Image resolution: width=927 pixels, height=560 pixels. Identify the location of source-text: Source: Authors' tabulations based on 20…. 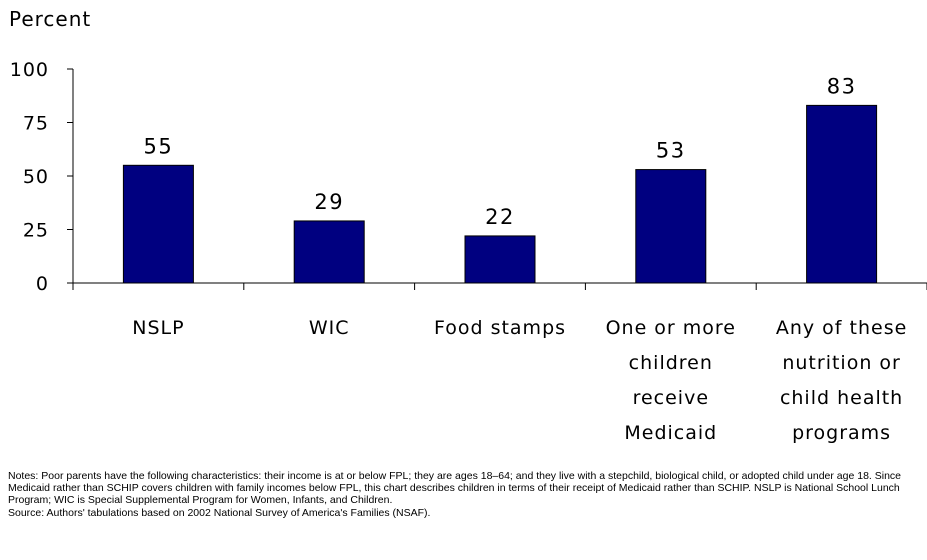
(464, 513).